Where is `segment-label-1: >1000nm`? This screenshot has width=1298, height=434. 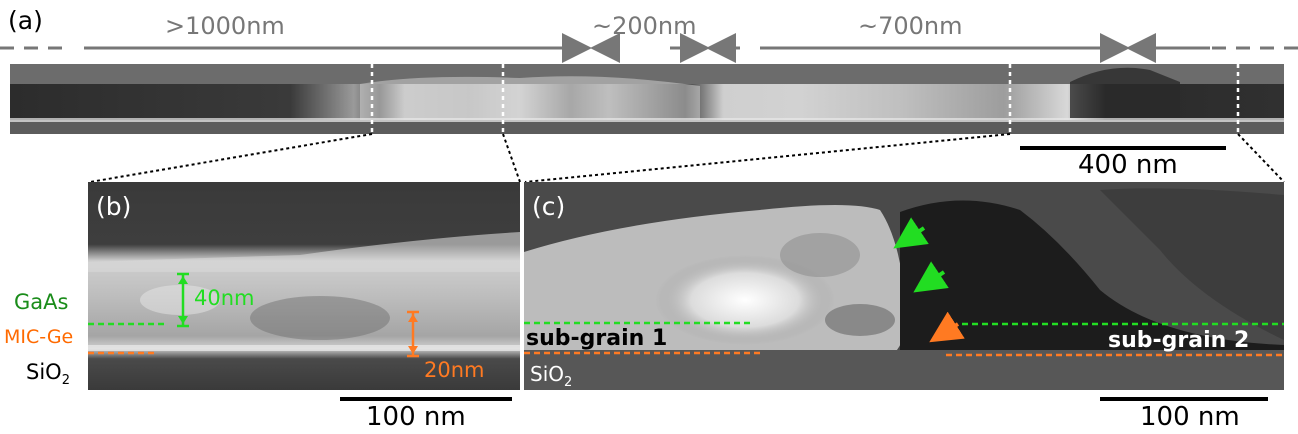 segment-label-1: >1000nm is located at coordinates (225, 26).